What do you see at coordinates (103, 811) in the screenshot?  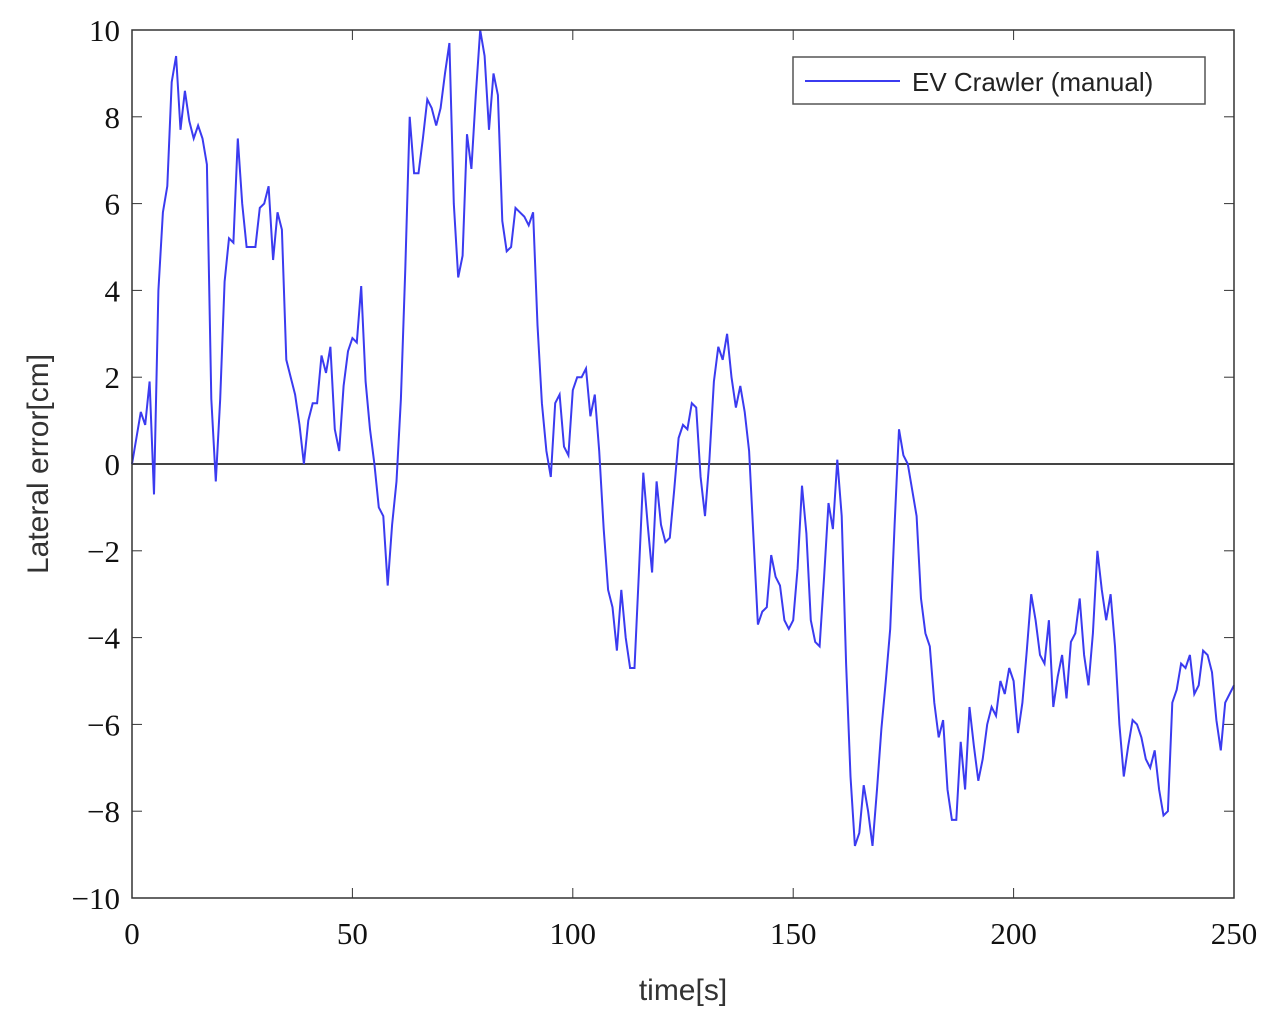 I see `y-tick-label: −8` at bounding box center [103, 811].